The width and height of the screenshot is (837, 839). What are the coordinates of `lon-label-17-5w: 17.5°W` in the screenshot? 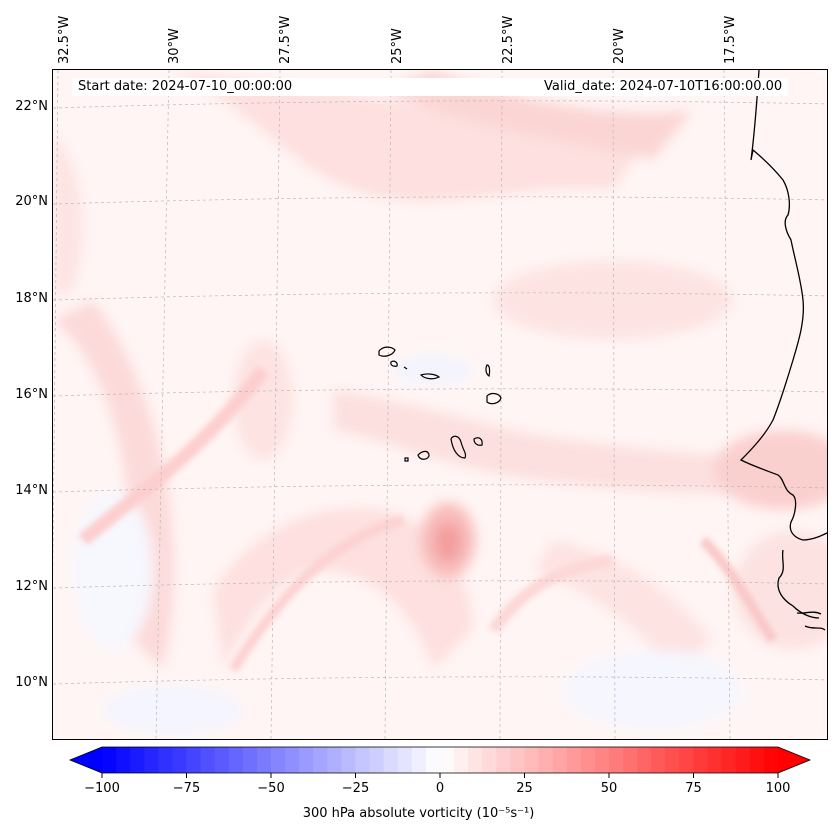 It's located at (730, 39).